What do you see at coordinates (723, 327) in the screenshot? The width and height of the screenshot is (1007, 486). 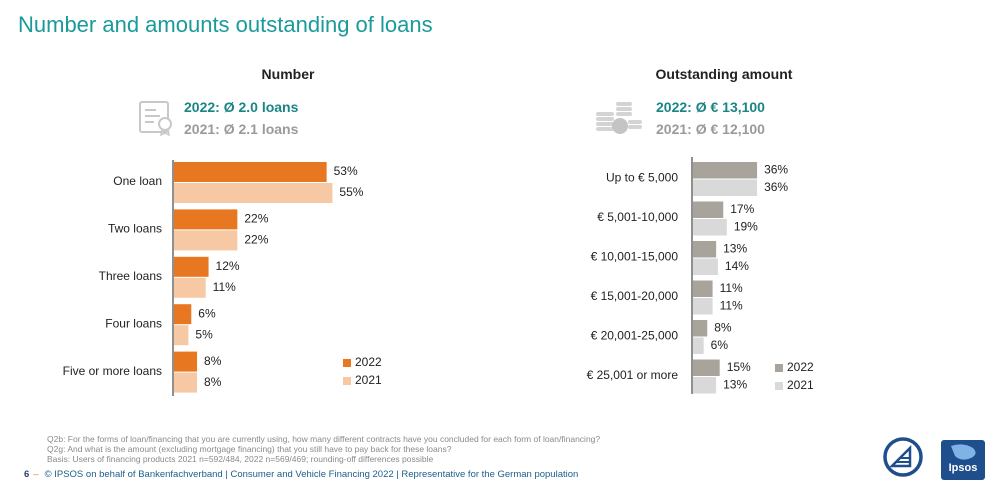 I see `amount-data-label-2022: 8%` at bounding box center [723, 327].